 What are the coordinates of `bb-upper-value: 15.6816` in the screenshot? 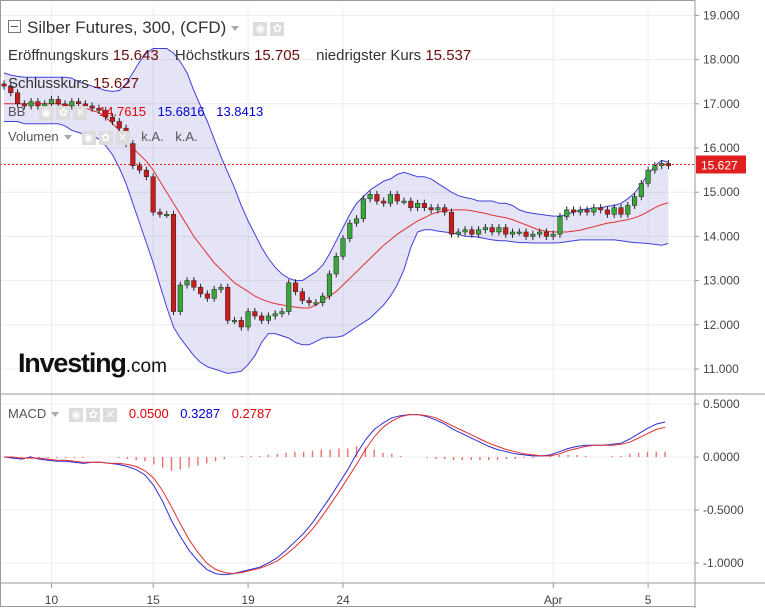 It's located at (181, 111).